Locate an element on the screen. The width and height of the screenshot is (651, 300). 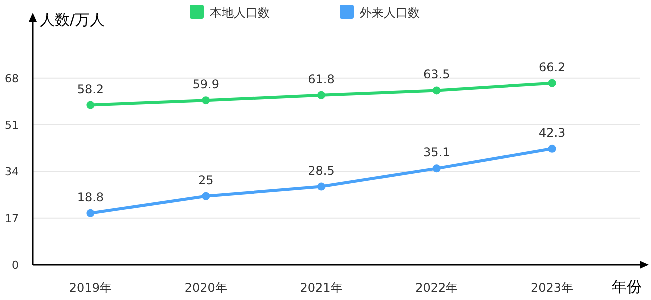
x-tick-label: 2020年 is located at coordinates (206, 288).